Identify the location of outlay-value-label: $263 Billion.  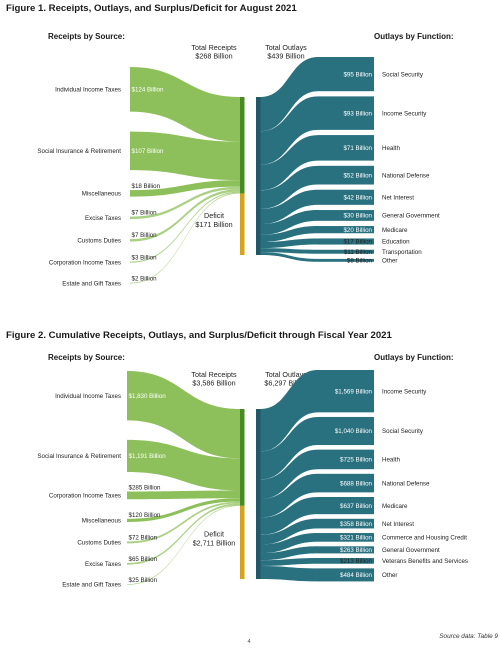
(356, 550).